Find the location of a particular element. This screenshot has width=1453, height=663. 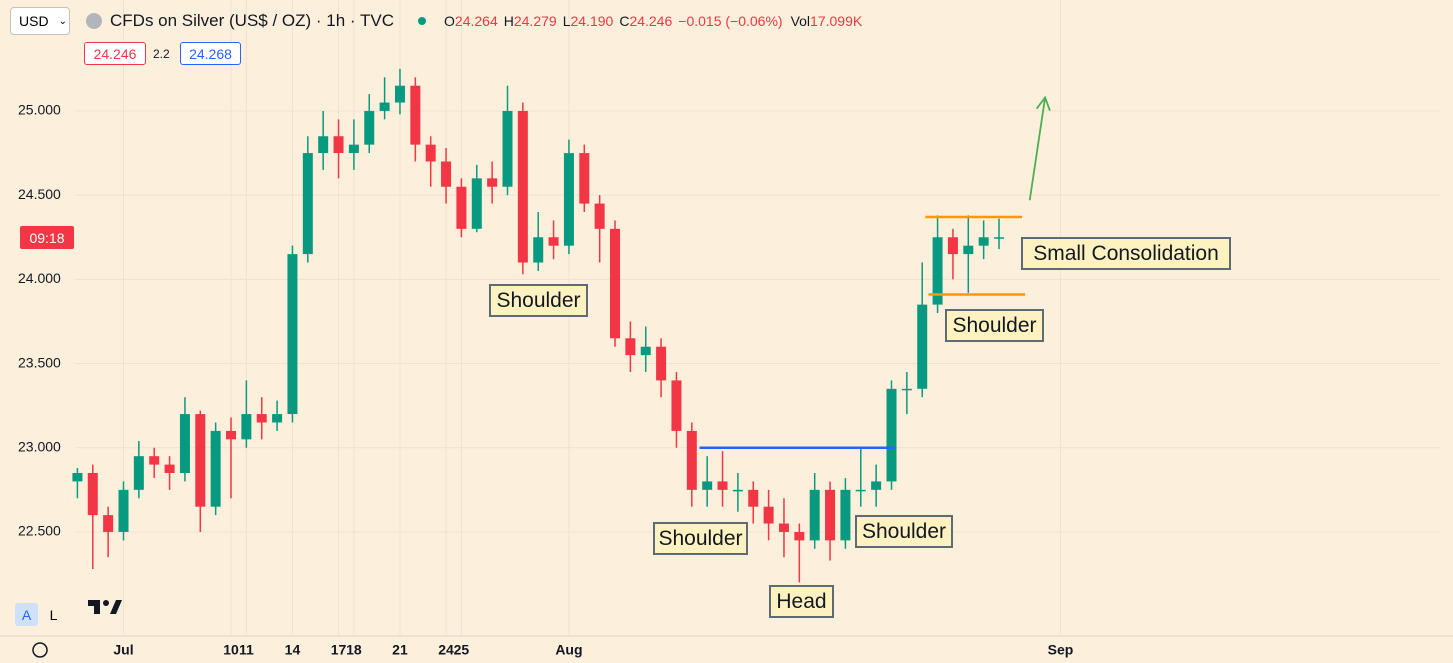

spread: 2.2 is located at coordinates (161, 54).